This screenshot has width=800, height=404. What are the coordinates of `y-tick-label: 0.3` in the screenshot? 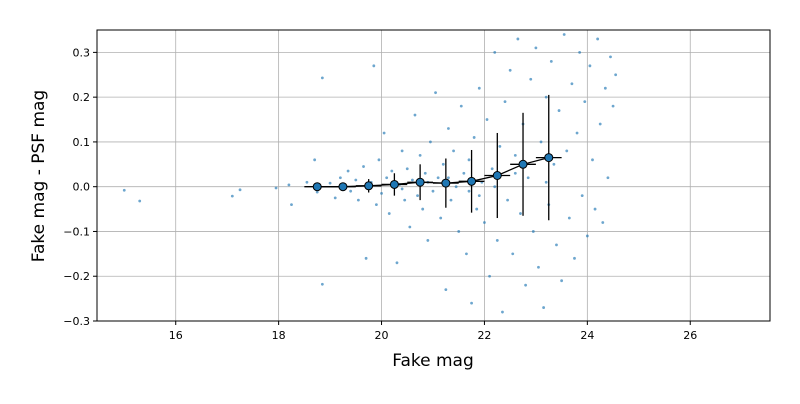 It's located at (82, 52).